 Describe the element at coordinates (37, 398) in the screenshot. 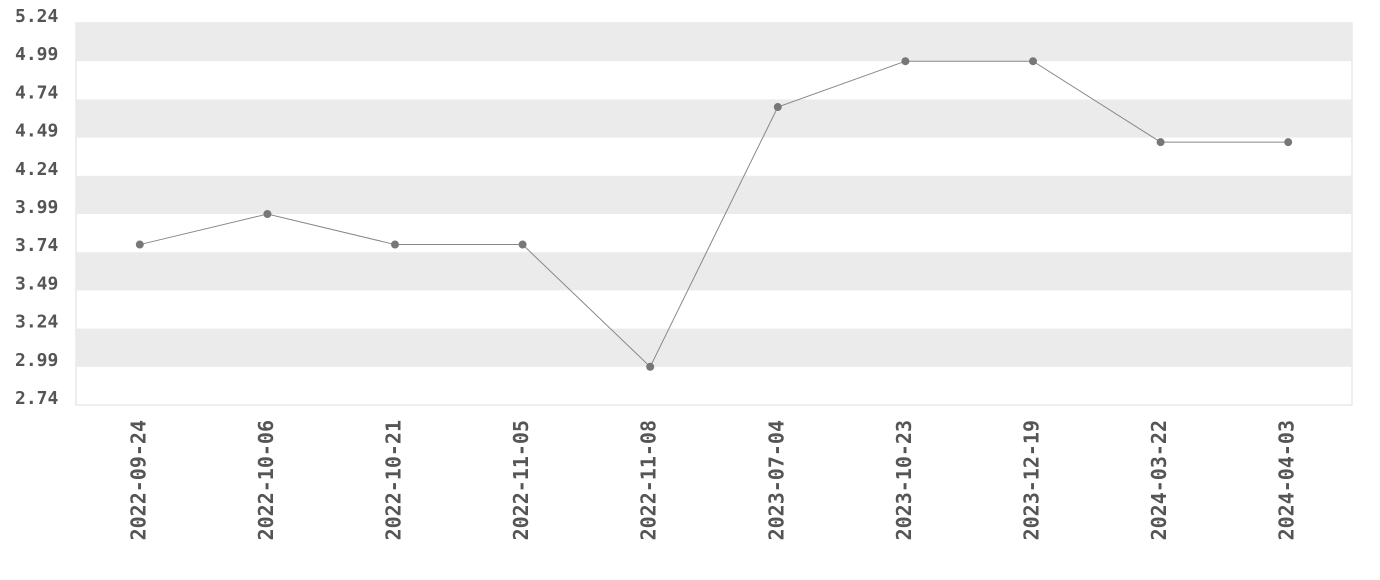

I see `y-tick-label: 2.74` at that location.